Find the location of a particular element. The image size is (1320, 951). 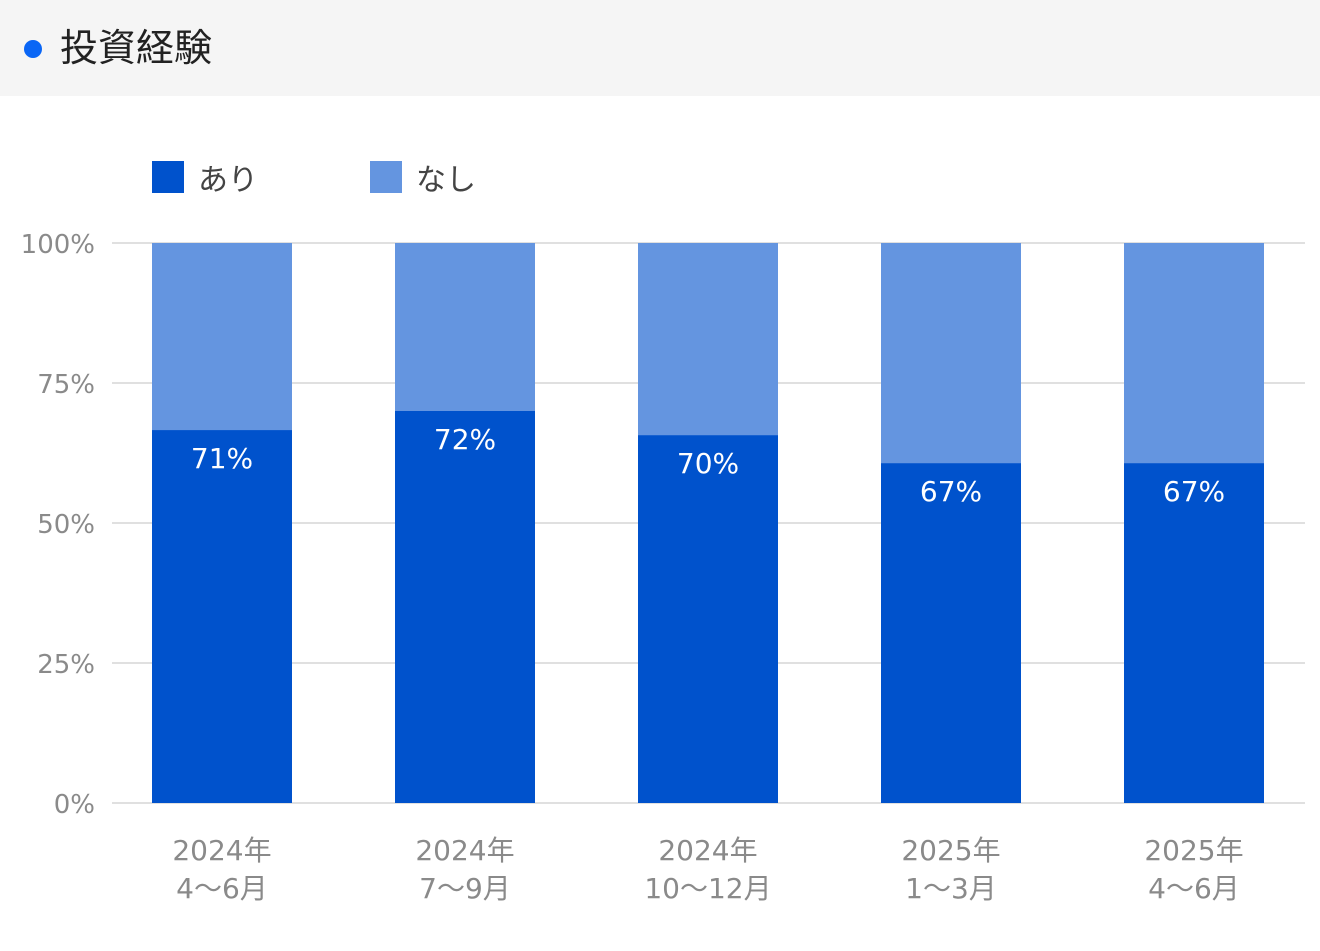

y-tick-label: 100% is located at coordinates (58, 245).